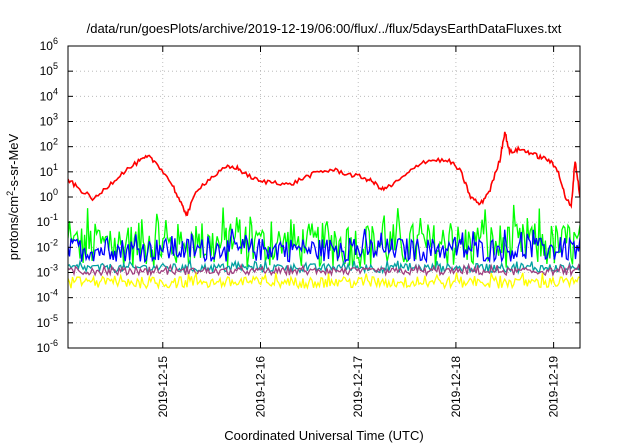  I want to click on y-axis-label-superscript: 2, so click(10, 193).